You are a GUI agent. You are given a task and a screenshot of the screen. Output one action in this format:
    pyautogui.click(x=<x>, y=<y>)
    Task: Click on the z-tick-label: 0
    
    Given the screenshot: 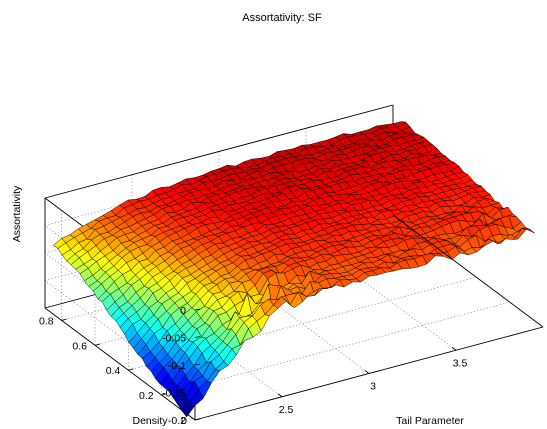 What is the action you would take?
    pyautogui.click(x=183, y=311)
    